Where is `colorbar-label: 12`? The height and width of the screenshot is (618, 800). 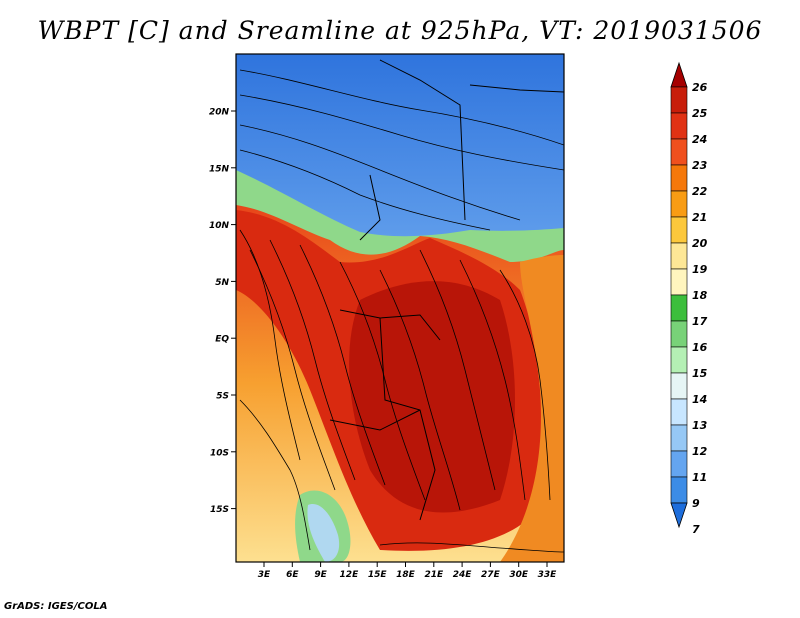
colorbar-label: 12 is located at coordinates (700, 451).